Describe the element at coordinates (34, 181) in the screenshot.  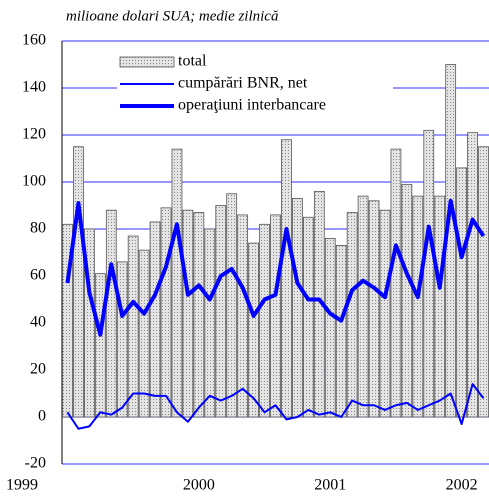
I see `y-tick-label: 100` at that location.